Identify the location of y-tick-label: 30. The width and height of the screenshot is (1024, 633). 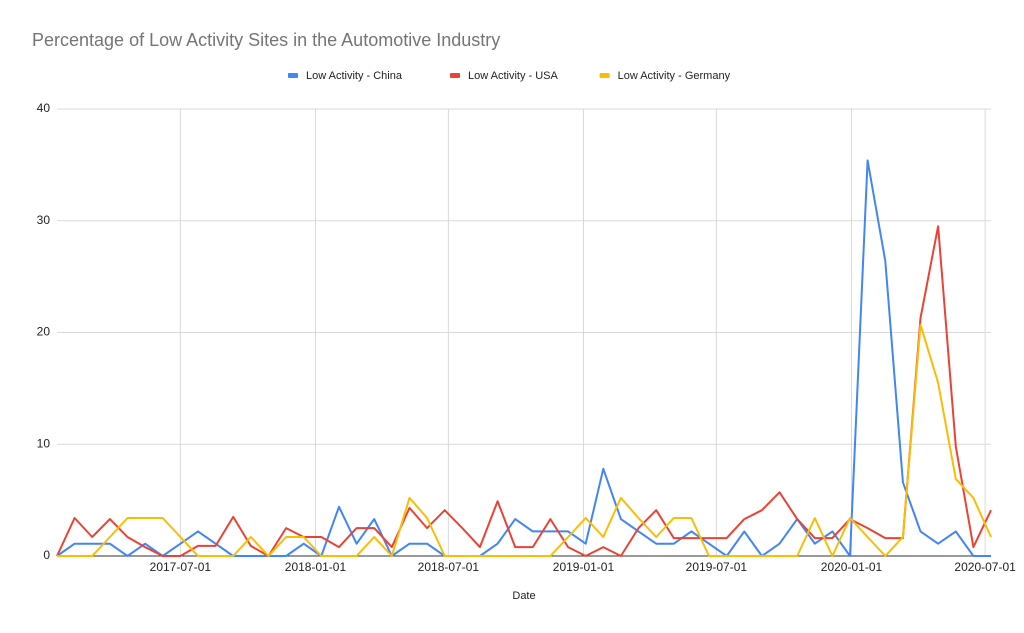
(44, 220).